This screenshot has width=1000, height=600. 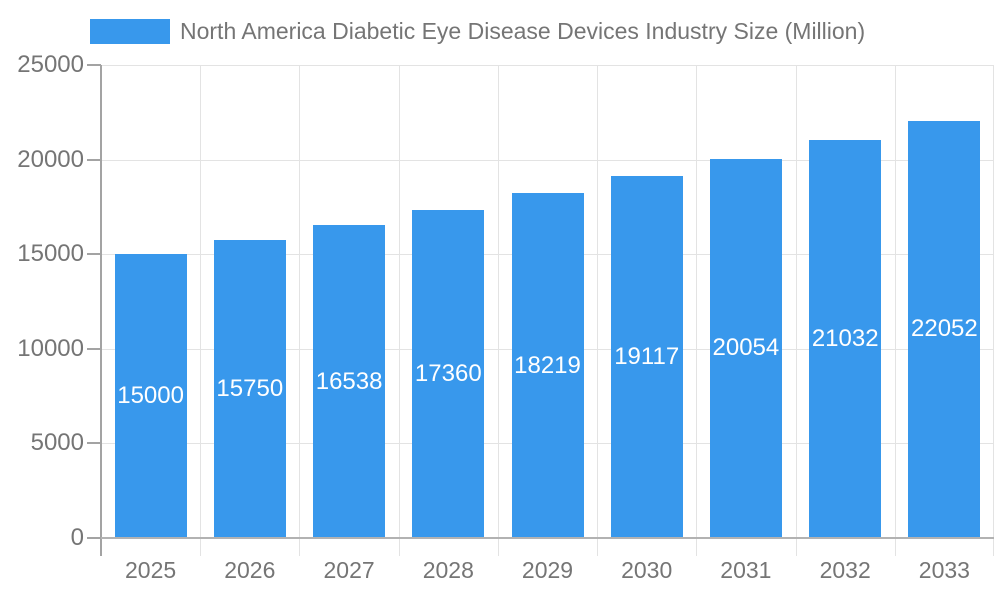 I want to click on bar-value-label: 16538, so click(x=349, y=381).